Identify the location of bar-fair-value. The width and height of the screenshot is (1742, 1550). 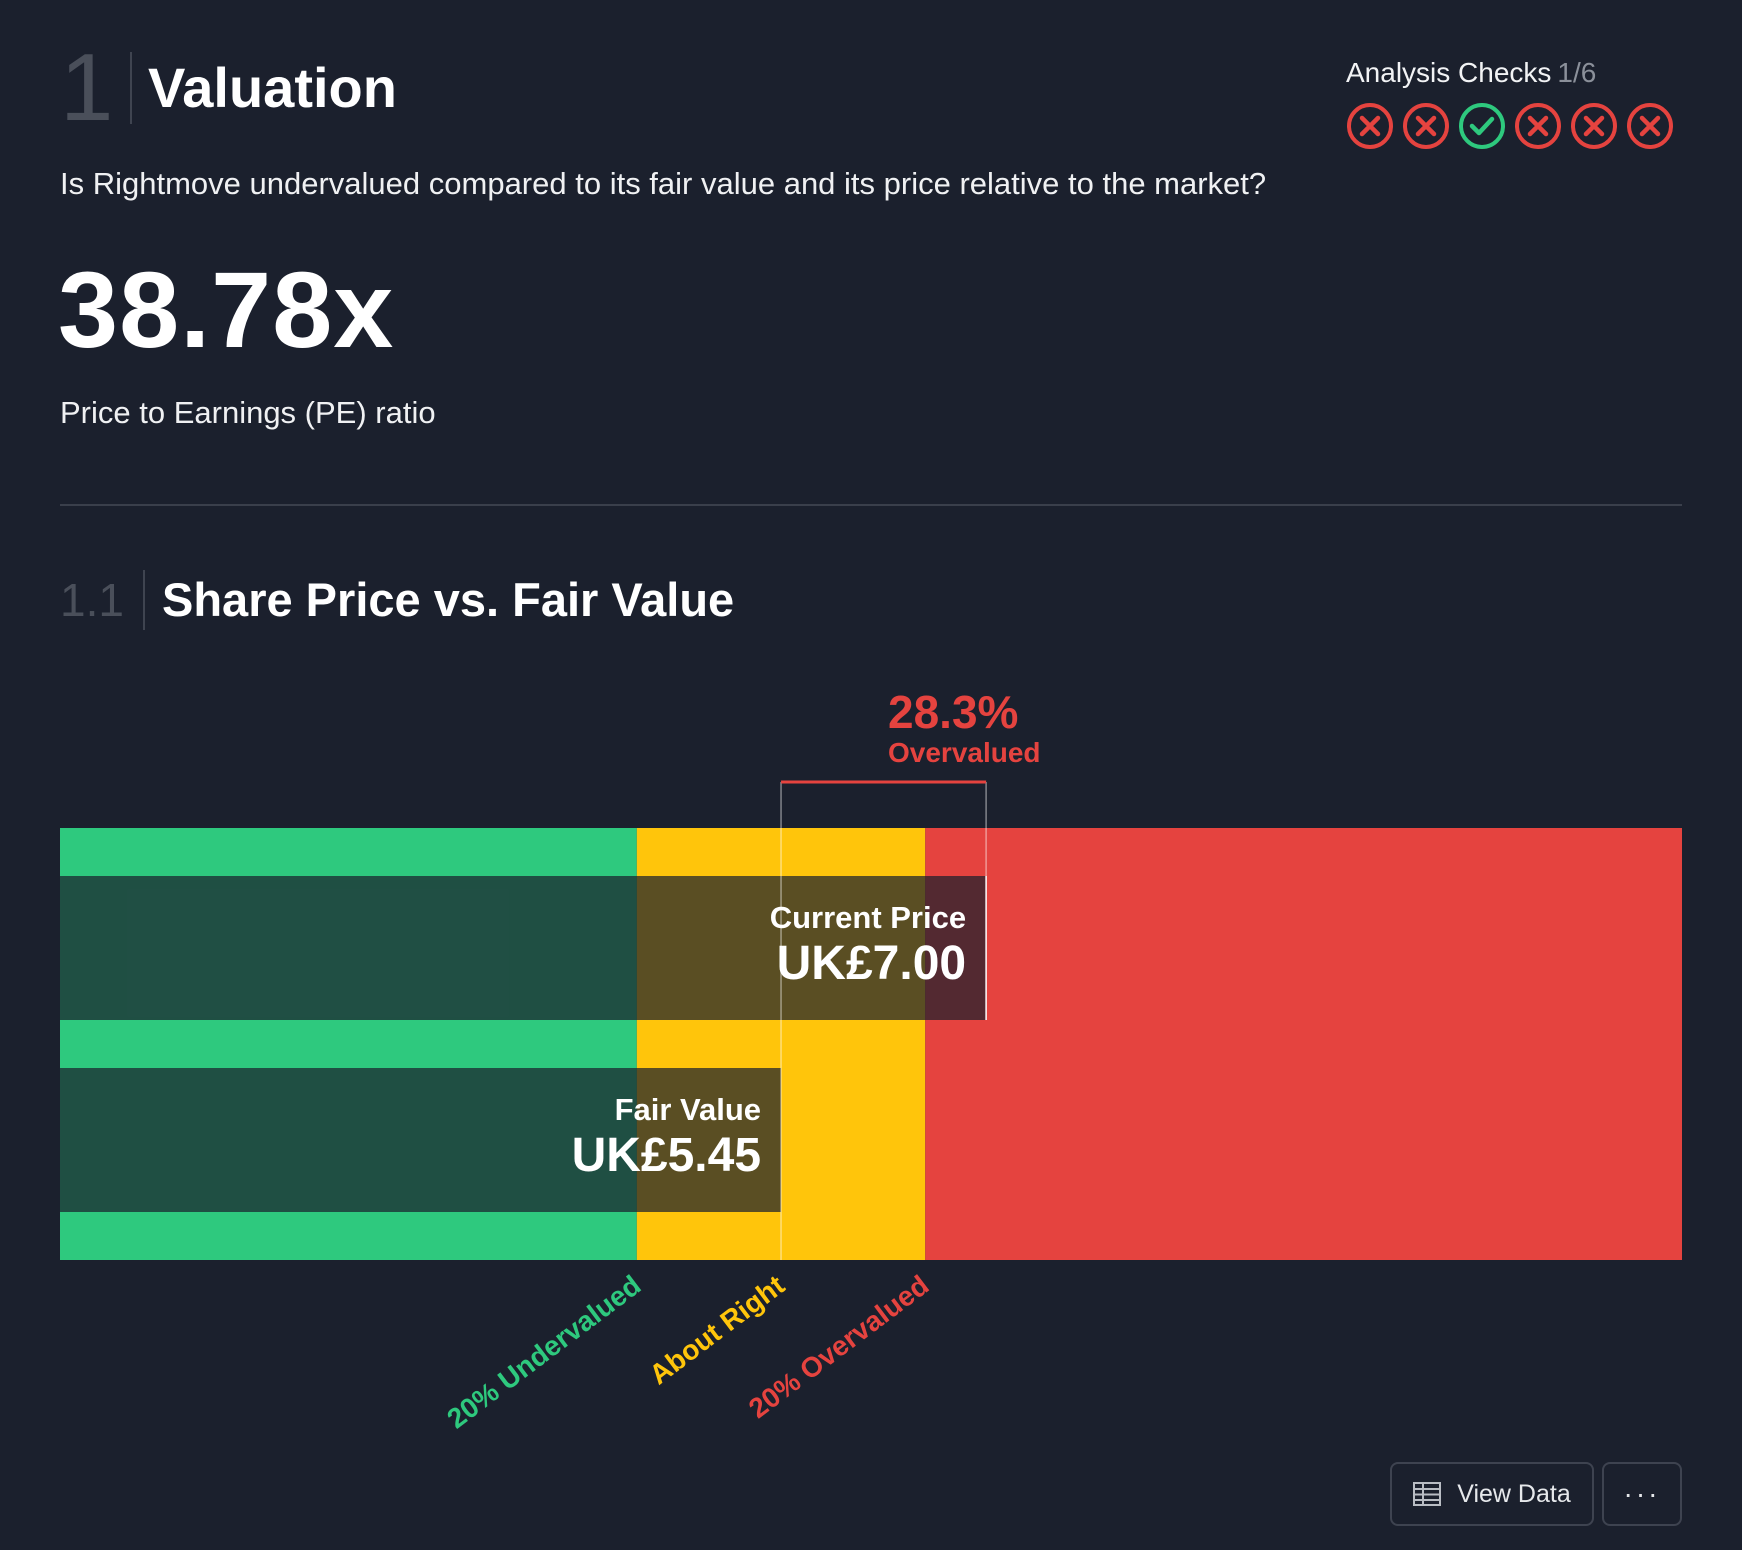
(421, 1140).